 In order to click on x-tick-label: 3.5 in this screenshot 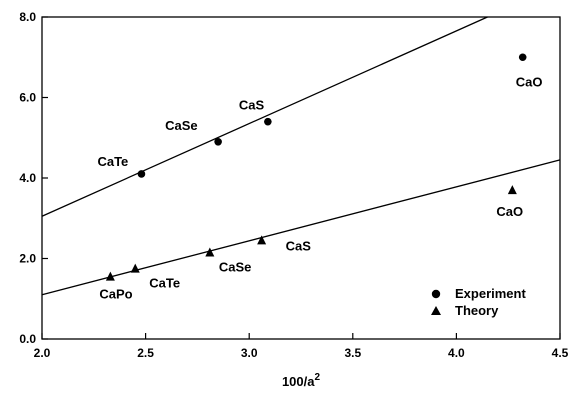, I will do `click(352, 353)`.